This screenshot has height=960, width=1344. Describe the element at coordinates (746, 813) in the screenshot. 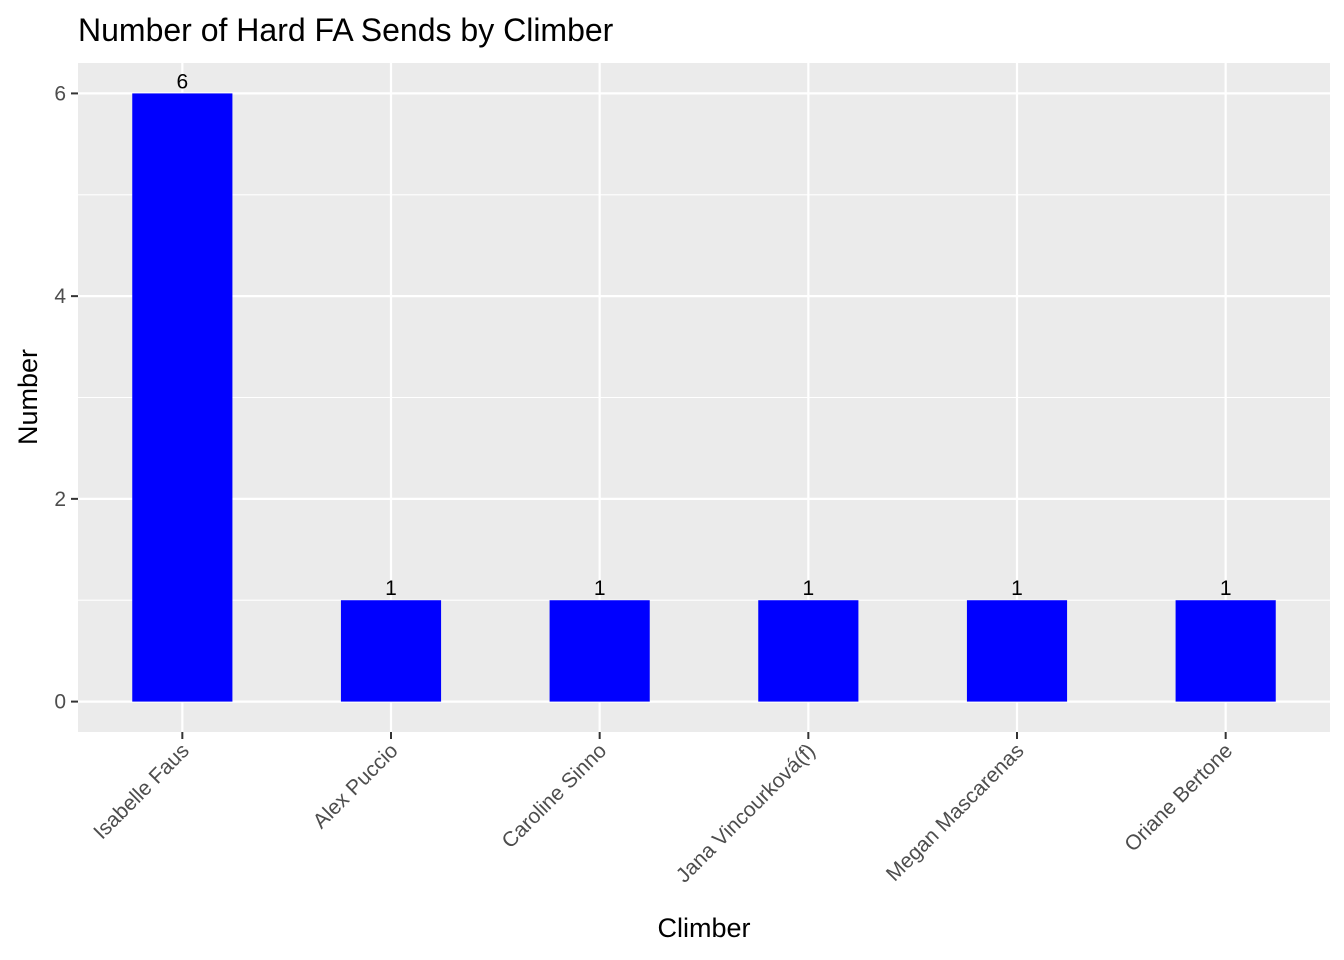

I see `x-tick-label: Jana Vincourková(f)` at that location.